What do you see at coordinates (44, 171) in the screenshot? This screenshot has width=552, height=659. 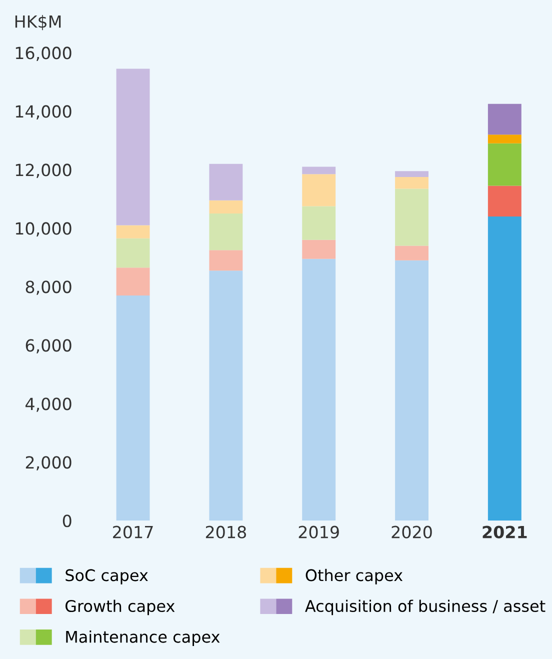 I see `y-tick-label: 12,000` at bounding box center [44, 171].